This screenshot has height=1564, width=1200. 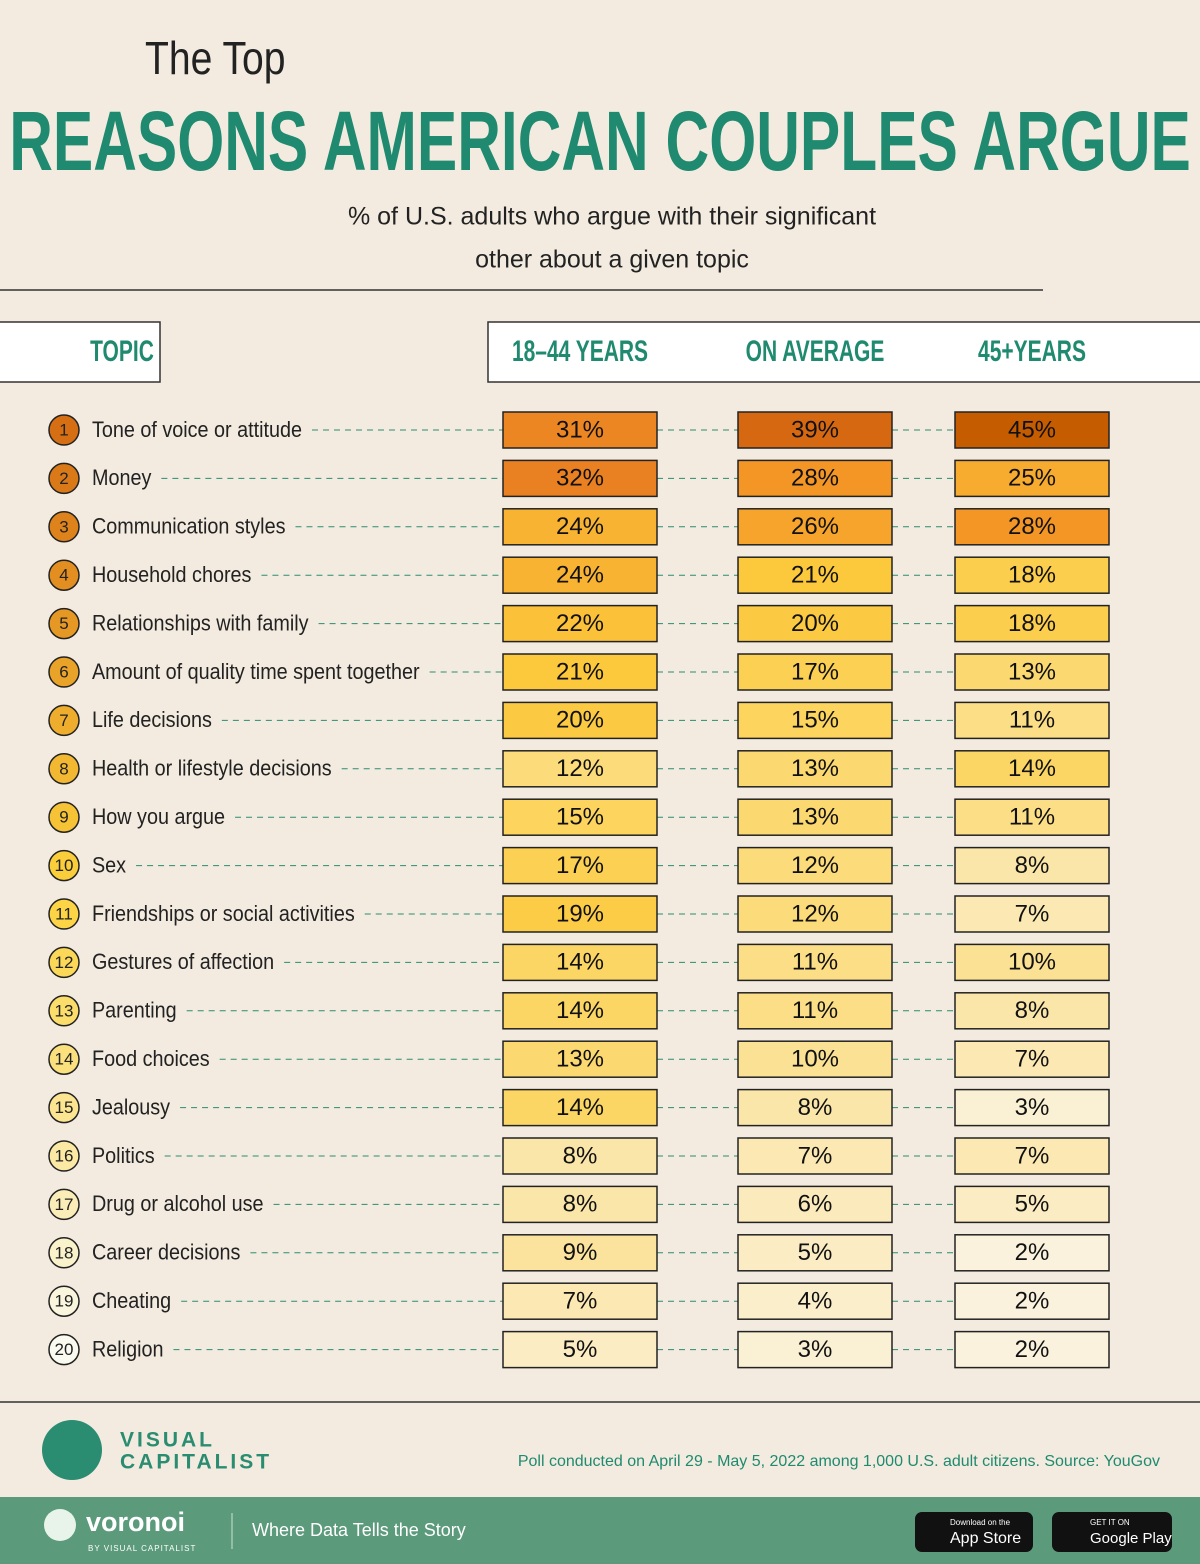 I want to click on topic: Sex, so click(x=109, y=865).